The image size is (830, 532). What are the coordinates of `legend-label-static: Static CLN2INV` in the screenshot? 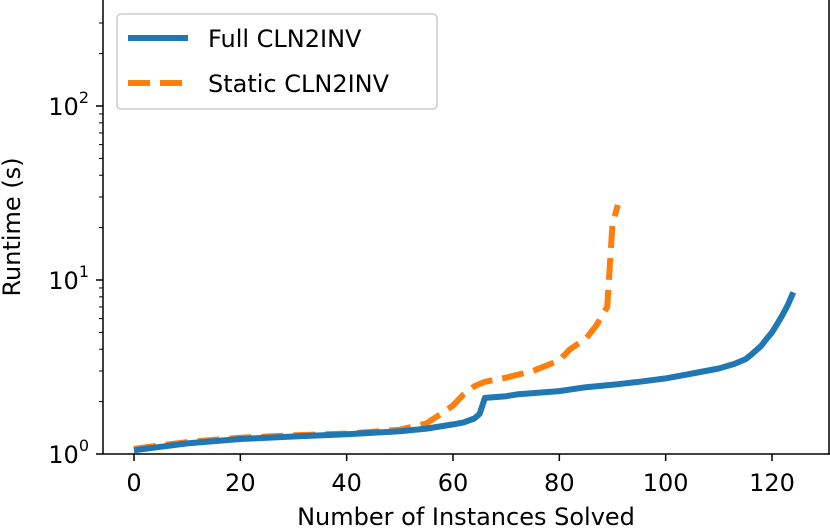 It's located at (299, 84).